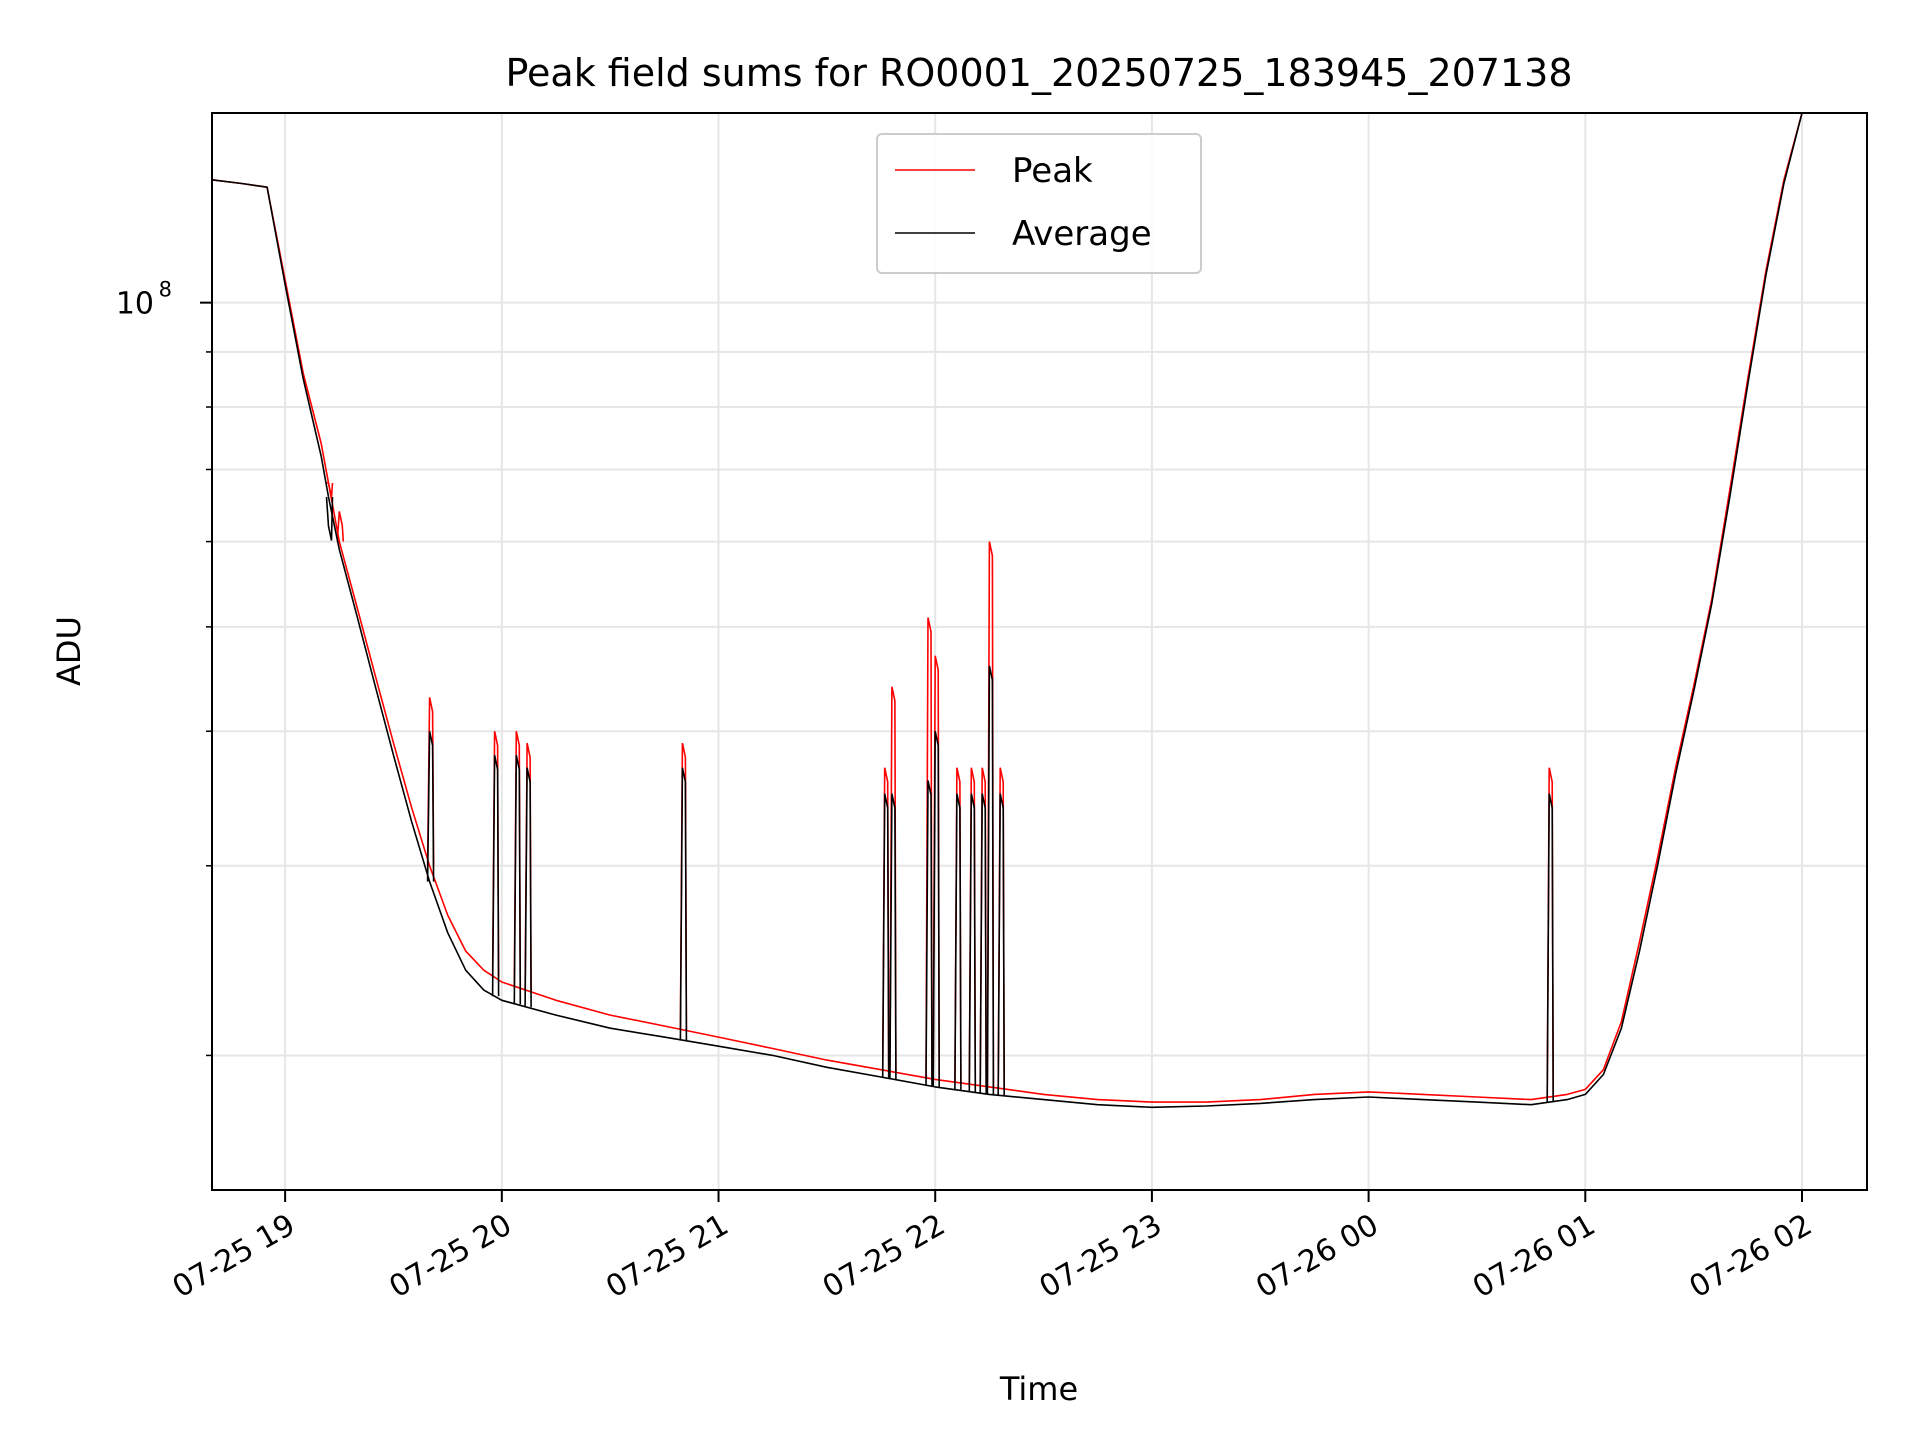  I want to click on legend-average-label: Average, so click(1082, 234).